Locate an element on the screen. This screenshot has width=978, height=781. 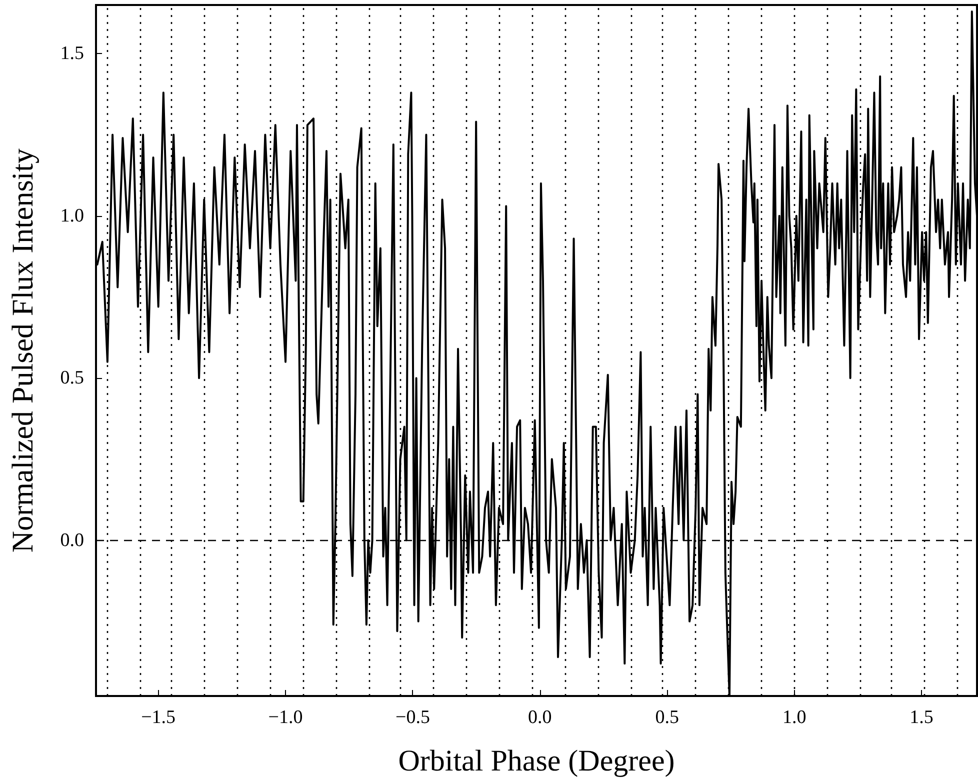
y-tick-label: 1.0 is located at coordinates (72, 215).